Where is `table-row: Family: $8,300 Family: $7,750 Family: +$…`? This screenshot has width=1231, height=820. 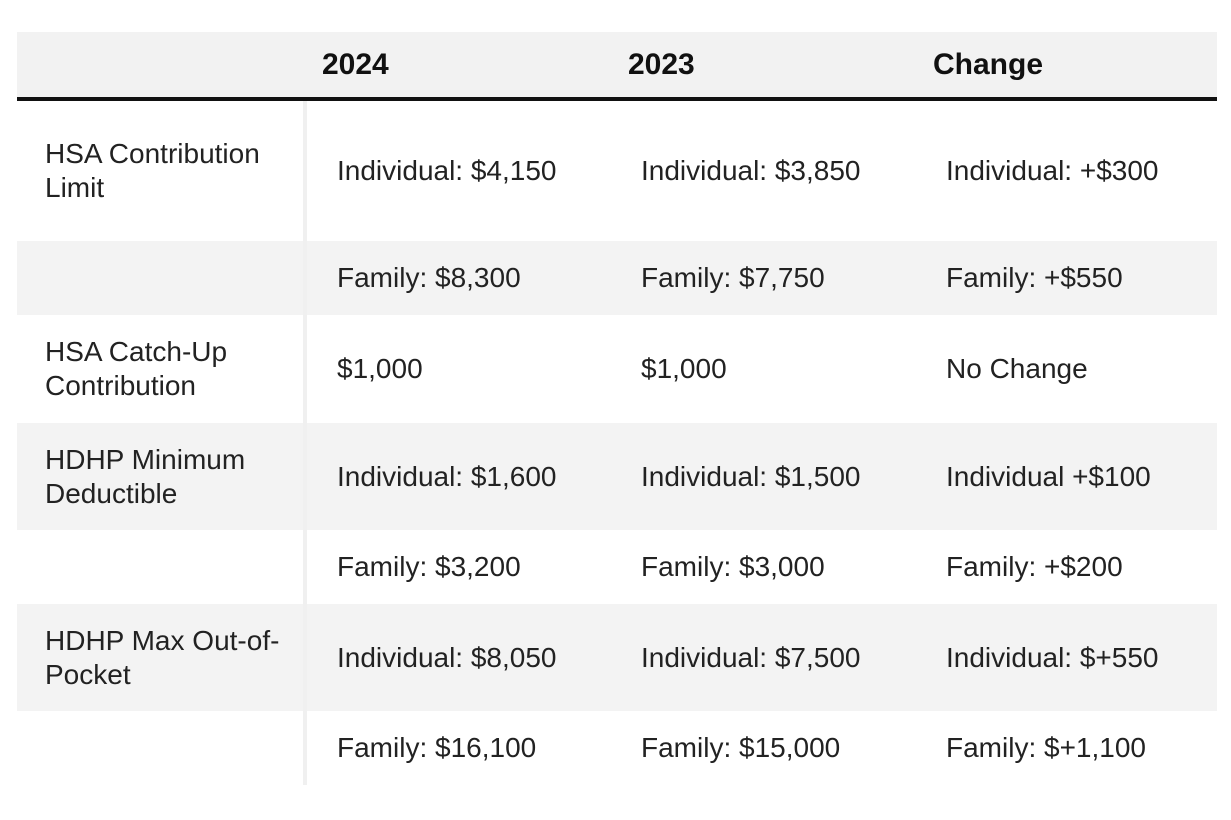 table-row: Family: $8,300 Family: $7,750 Family: +$… is located at coordinates (617, 278).